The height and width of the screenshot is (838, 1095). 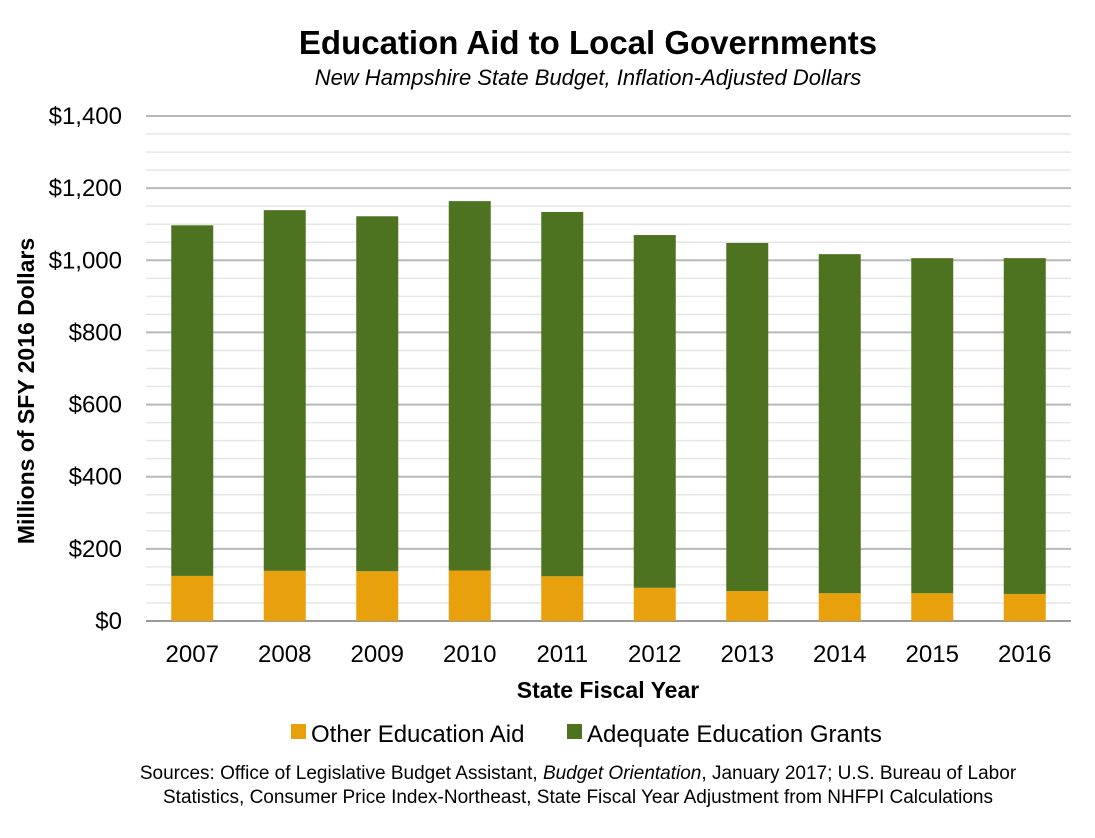 What do you see at coordinates (469, 654) in the screenshot?
I see `x-tick-label: 2010` at bounding box center [469, 654].